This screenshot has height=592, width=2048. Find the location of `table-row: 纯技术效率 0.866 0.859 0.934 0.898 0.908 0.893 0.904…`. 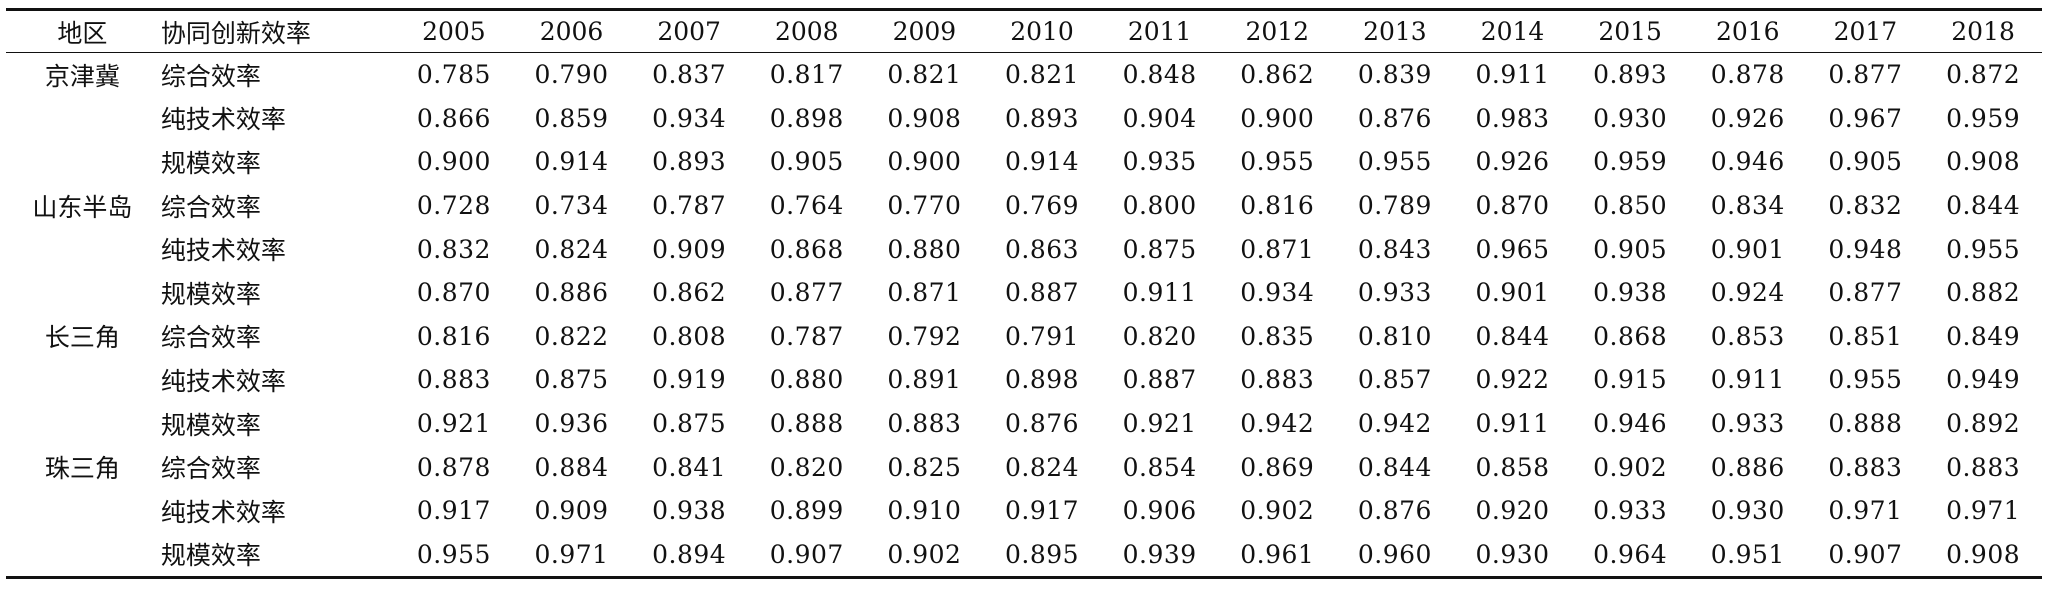

table-row: 纯技术效率 0.866 0.859 0.934 0.898 0.908 0.893 0.904… is located at coordinates (1024, 119).